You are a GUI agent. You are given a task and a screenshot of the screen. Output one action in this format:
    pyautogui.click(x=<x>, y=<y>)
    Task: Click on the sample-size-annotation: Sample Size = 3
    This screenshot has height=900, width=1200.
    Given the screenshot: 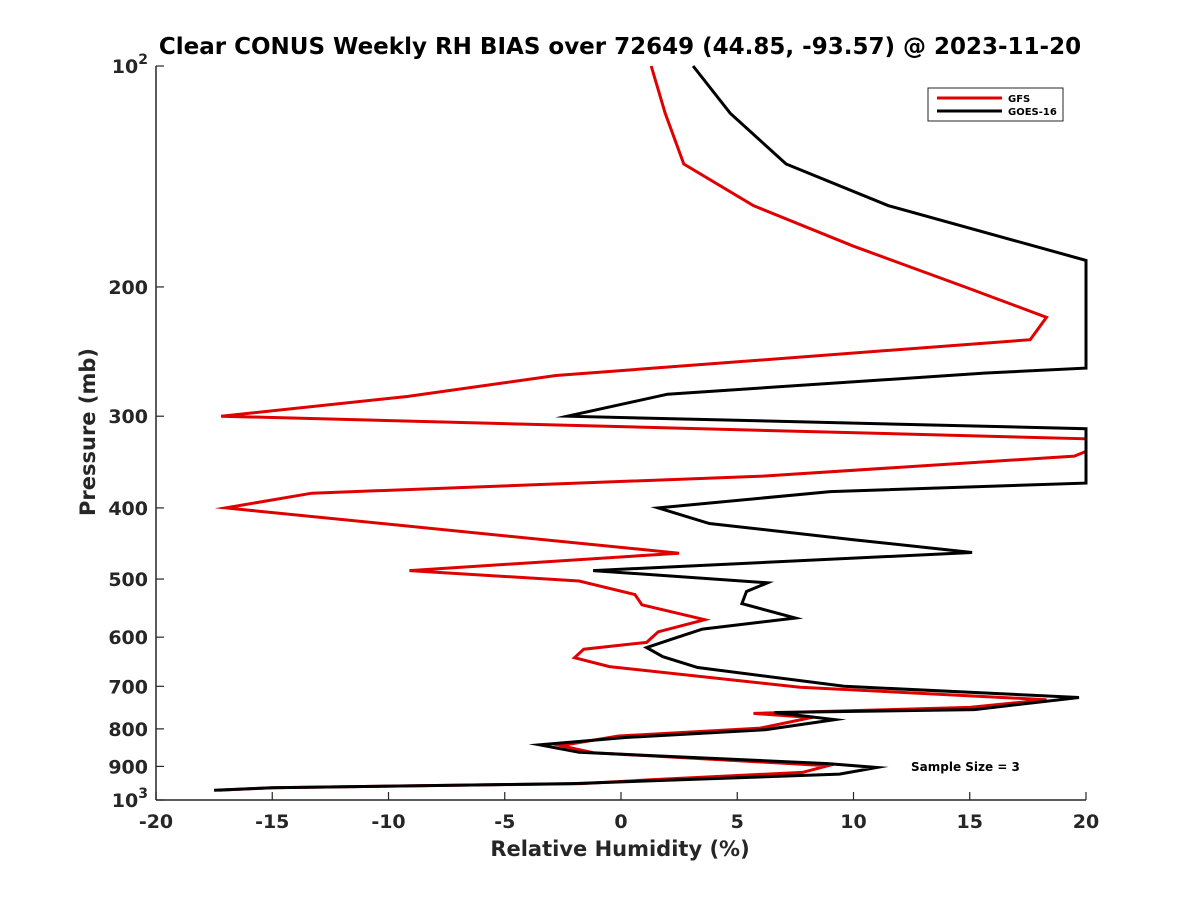 What is the action you would take?
    pyautogui.click(x=965, y=767)
    